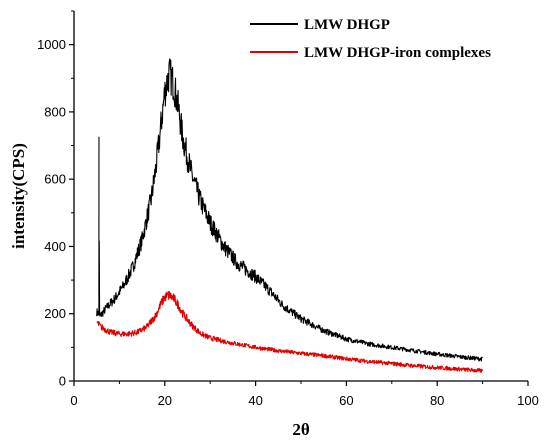 The width and height of the screenshot is (550, 445). I want to click on y-tick-label-1000: 1000, so click(51, 44).